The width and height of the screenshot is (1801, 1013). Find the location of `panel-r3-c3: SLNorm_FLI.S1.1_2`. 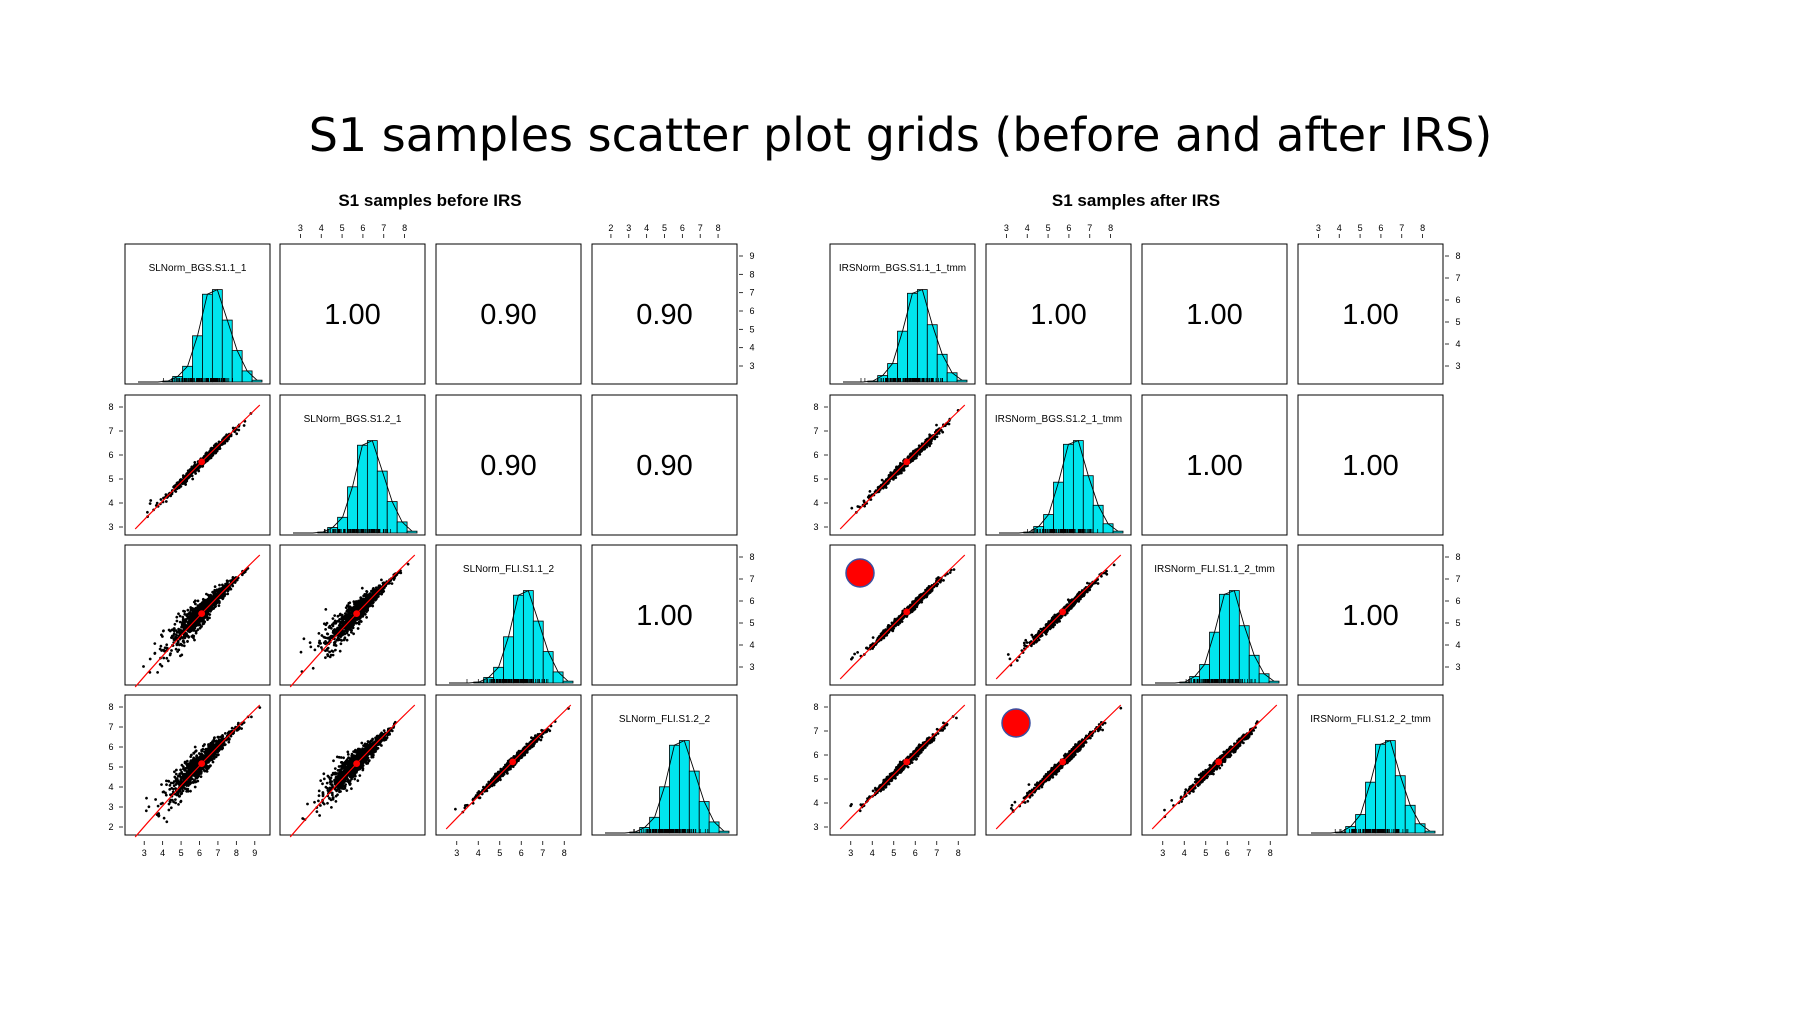

panel-r3-c3: SLNorm_FLI.S1.1_2 is located at coordinates (508, 615).